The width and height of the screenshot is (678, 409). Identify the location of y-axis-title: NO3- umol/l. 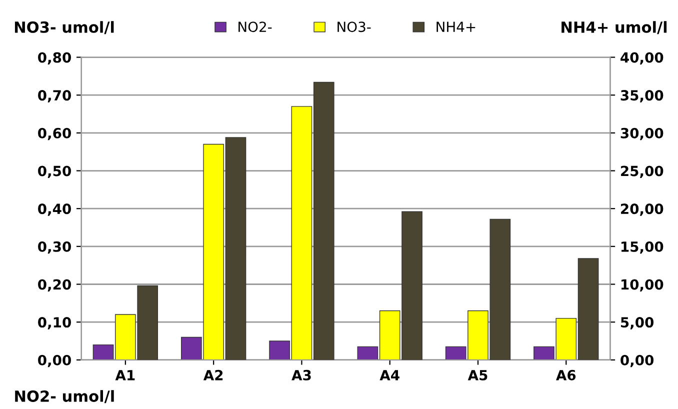
(64, 27).